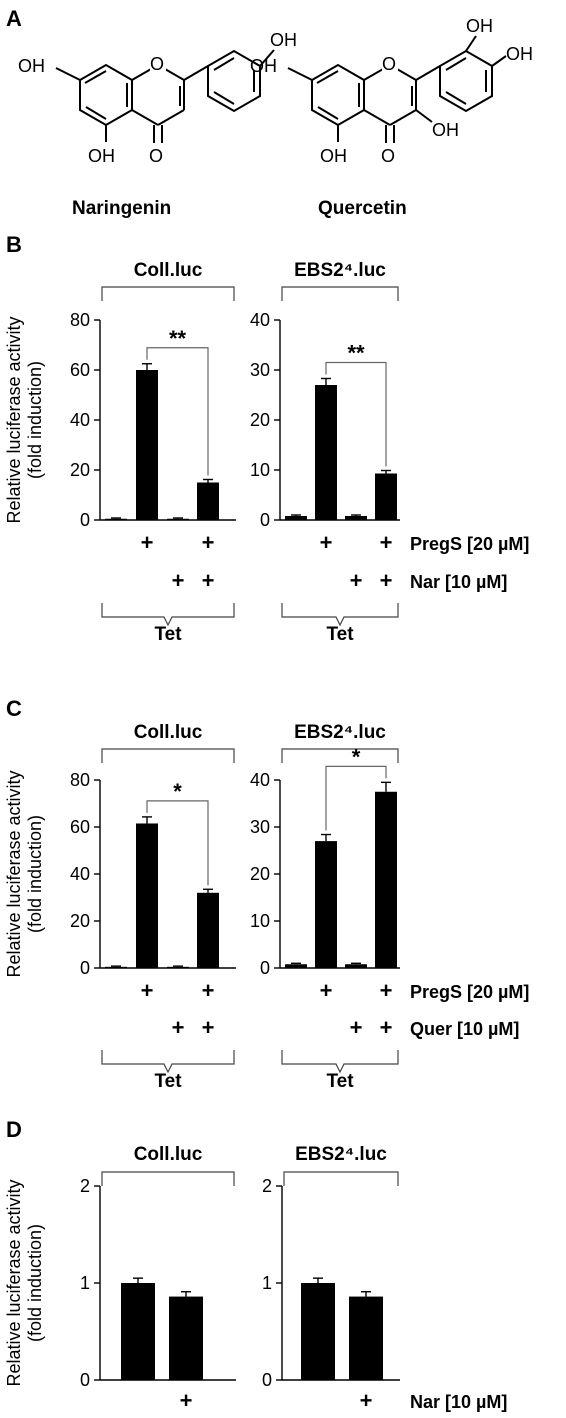 This screenshot has height=1418, width=566. I want to click on significance-label: **, so click(356, 353).